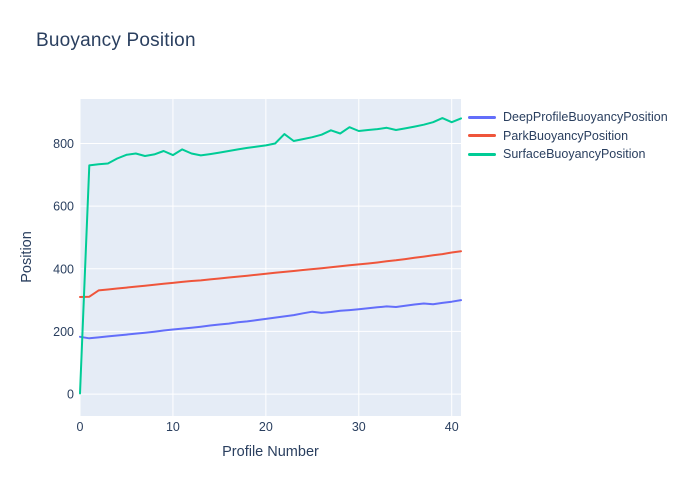 The width and height of the screenshot is (700, 500). I want to click on y-axis-title: Position, so click(27, 257).